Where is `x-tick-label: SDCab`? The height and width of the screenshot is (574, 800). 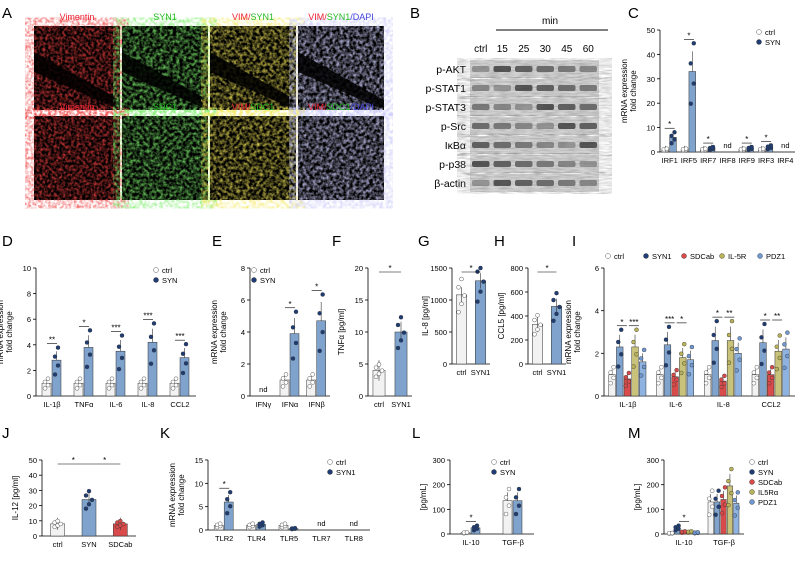 x-tick-label: SDCab is located at coordinates (120, 544).